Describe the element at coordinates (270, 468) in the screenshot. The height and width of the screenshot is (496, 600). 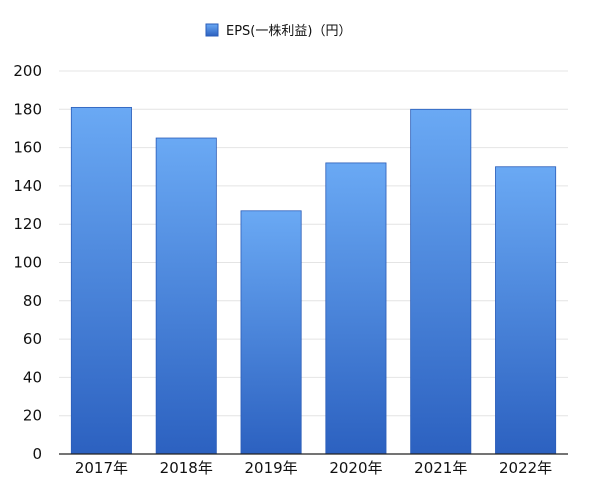
I see `x-tick-label: 2019年` at that location.